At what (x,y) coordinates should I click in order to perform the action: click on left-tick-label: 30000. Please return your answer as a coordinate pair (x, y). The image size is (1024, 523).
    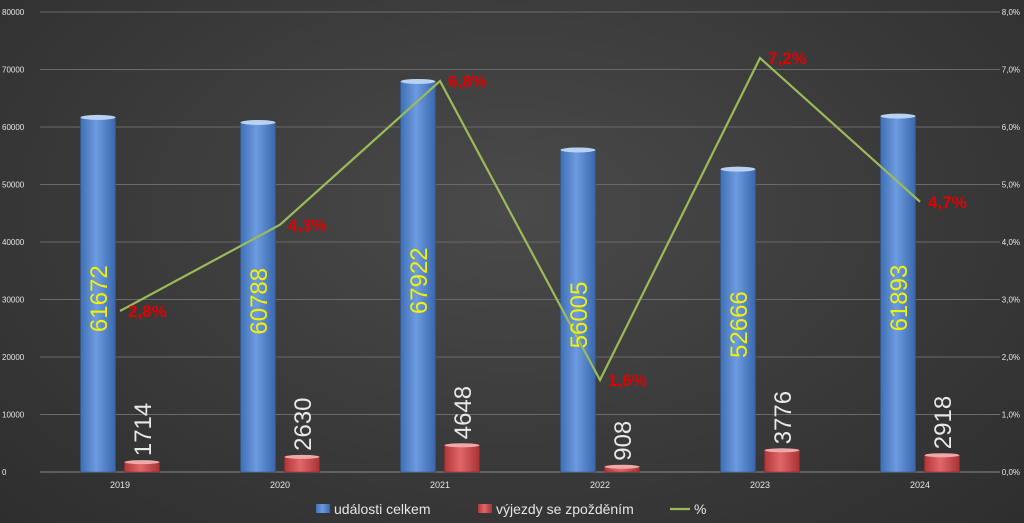
    Looking at the image, I should click on (13, 300).